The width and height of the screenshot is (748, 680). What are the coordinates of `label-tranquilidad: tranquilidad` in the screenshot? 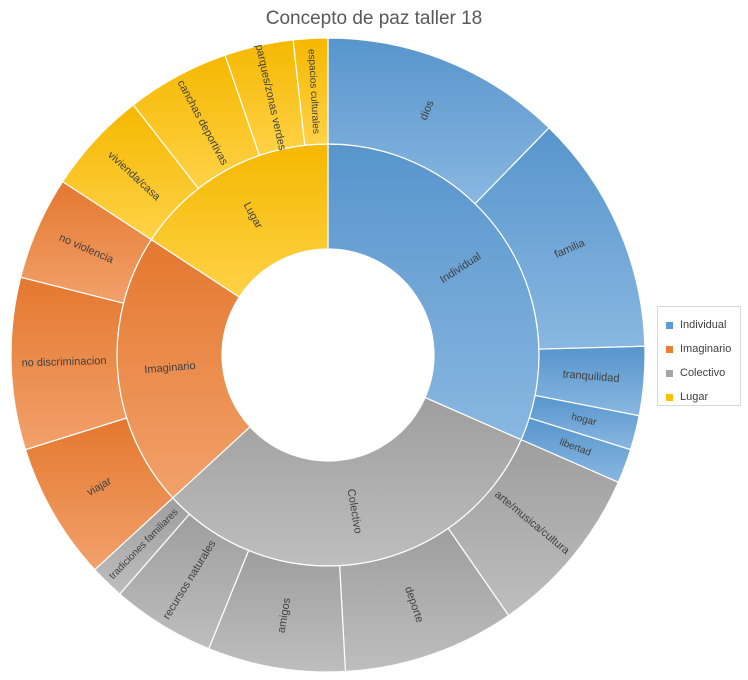 It's located at (591, 376).